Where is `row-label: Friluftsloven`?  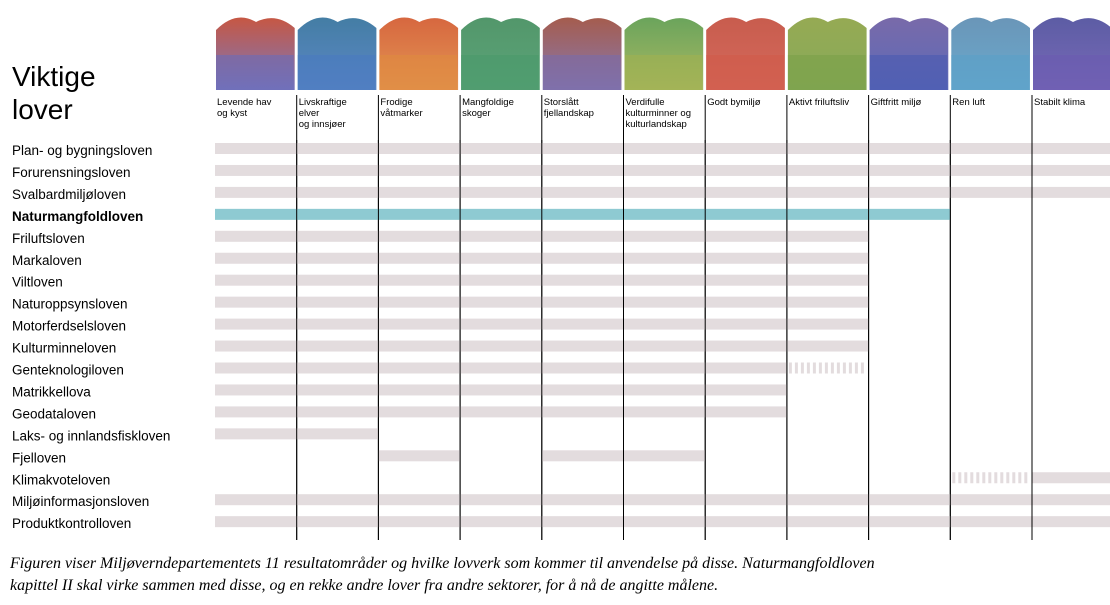 row-label: Friluftsloven is located at coordinates (48, 238).